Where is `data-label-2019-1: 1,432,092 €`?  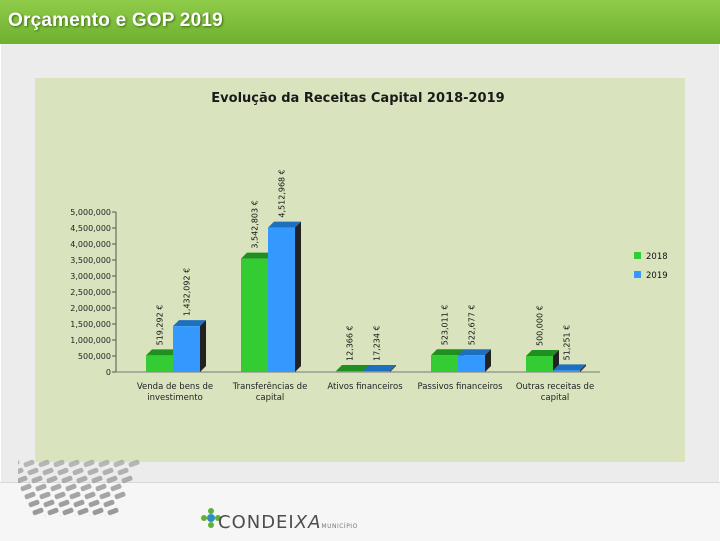
data-label-2019-1: 1,432,092 € is located at coordinates (187, 292).